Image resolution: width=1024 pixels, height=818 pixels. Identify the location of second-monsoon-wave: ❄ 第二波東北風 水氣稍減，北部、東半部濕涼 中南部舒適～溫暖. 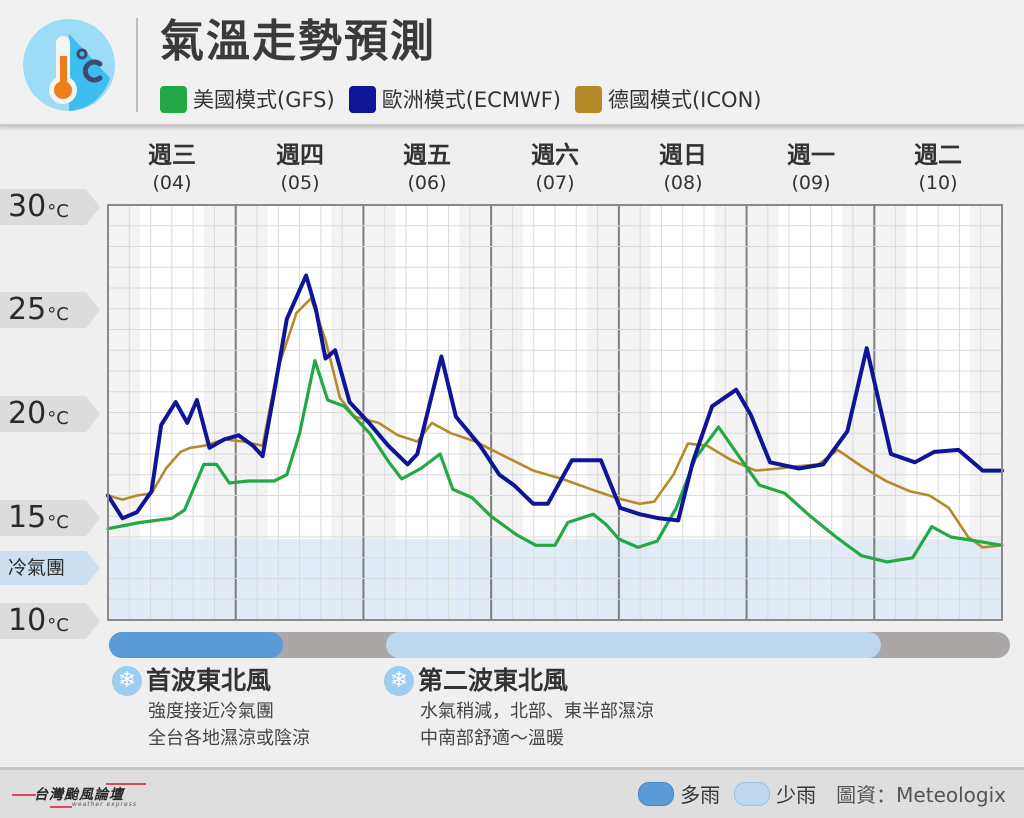
(519, 708).